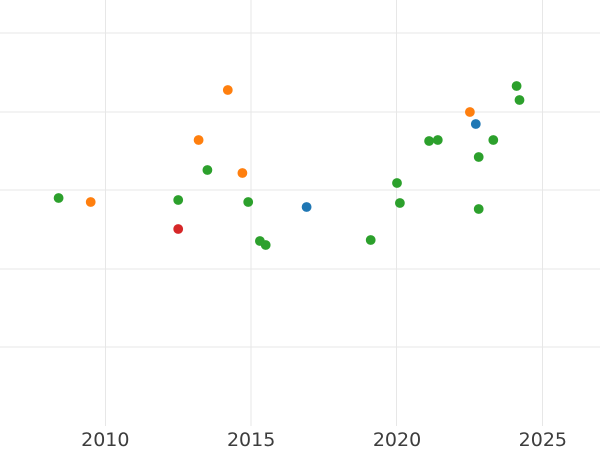 This screenshot has width=600, height=450. Describe the element at coordinates (397, 439) in the screenshot. I see `x-tick-label: 2020` at that location.